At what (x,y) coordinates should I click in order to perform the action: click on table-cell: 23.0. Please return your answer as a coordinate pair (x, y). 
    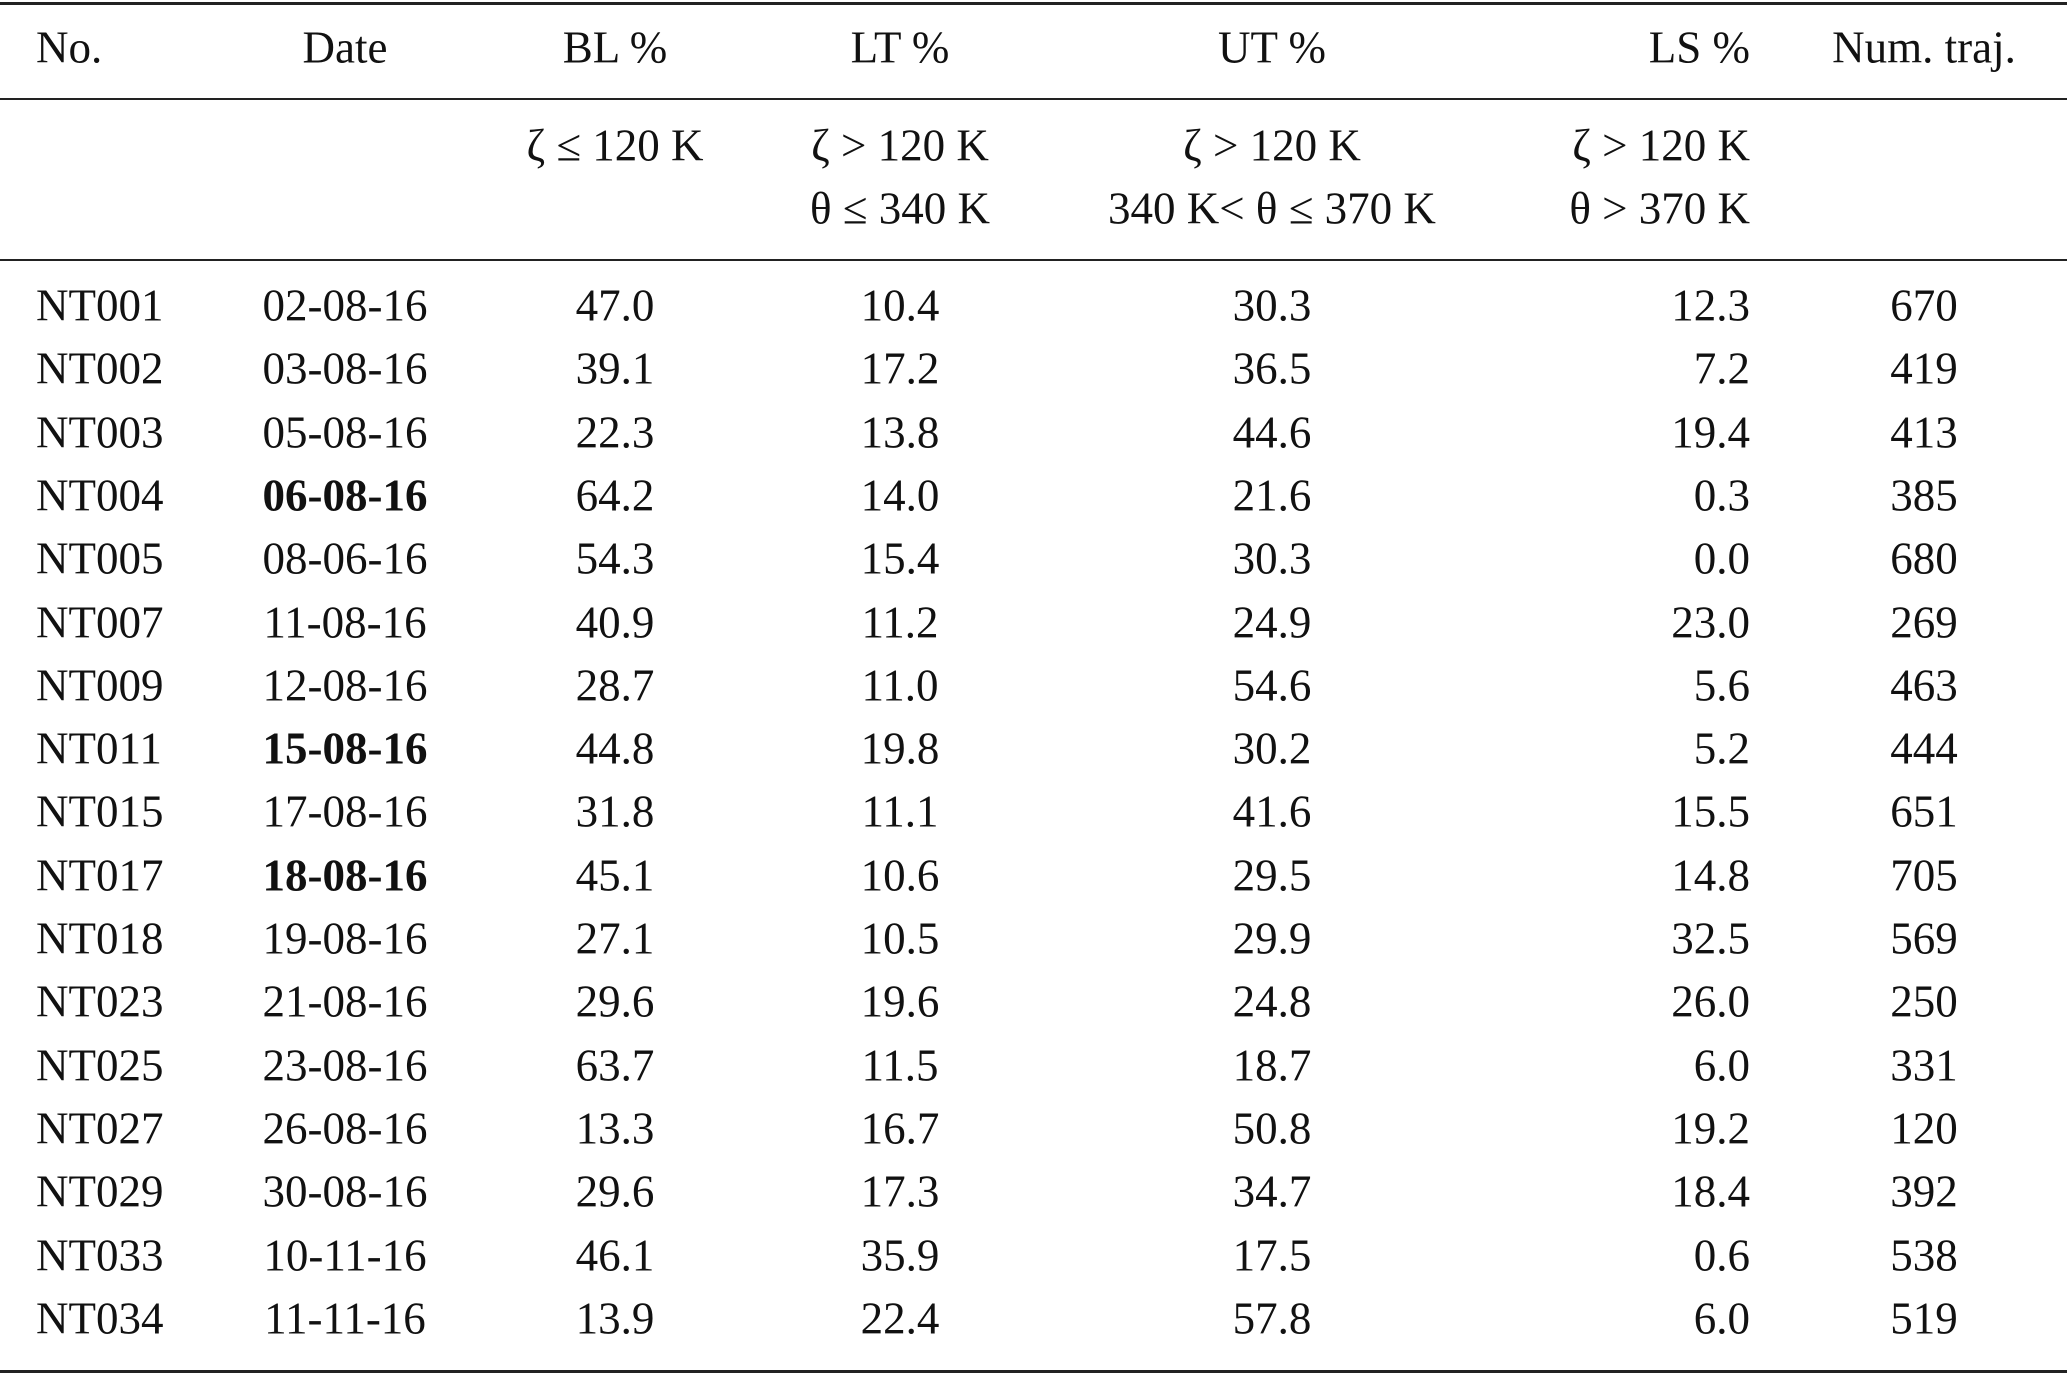
    Looking at the image, I should click on (1710, 622).